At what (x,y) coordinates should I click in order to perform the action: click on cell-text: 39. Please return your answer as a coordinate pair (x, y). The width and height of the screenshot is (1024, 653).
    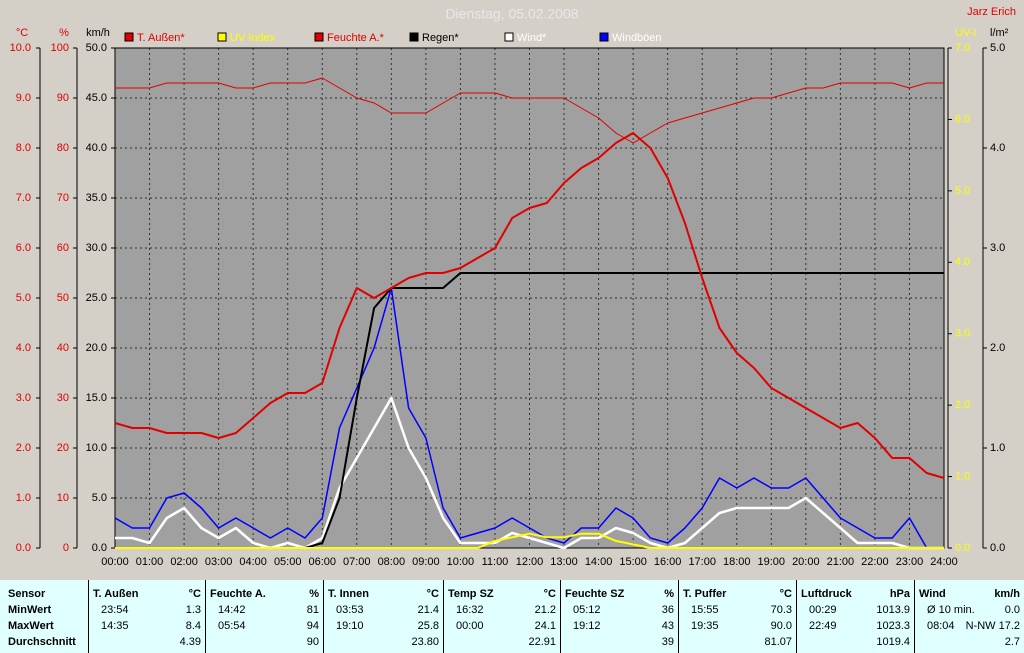
    Looking at the image, I should click on (667, 642).